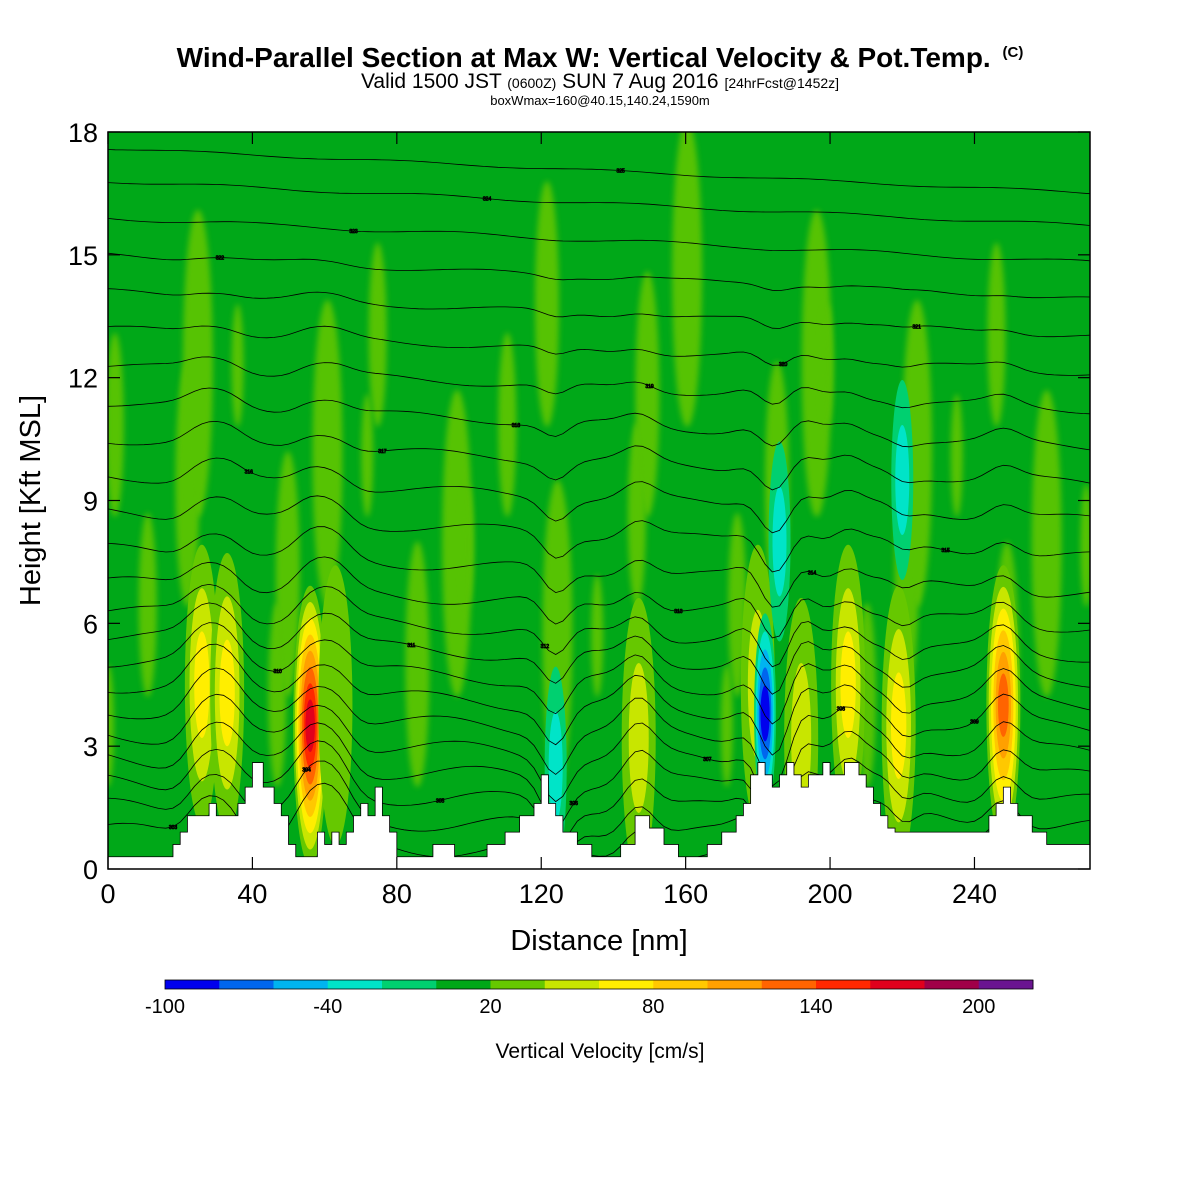 The image size is (1200, 1200). Describe the element at coordinates (107, 894) in the screenshot. I see `x-tick-label: 0` at that location.